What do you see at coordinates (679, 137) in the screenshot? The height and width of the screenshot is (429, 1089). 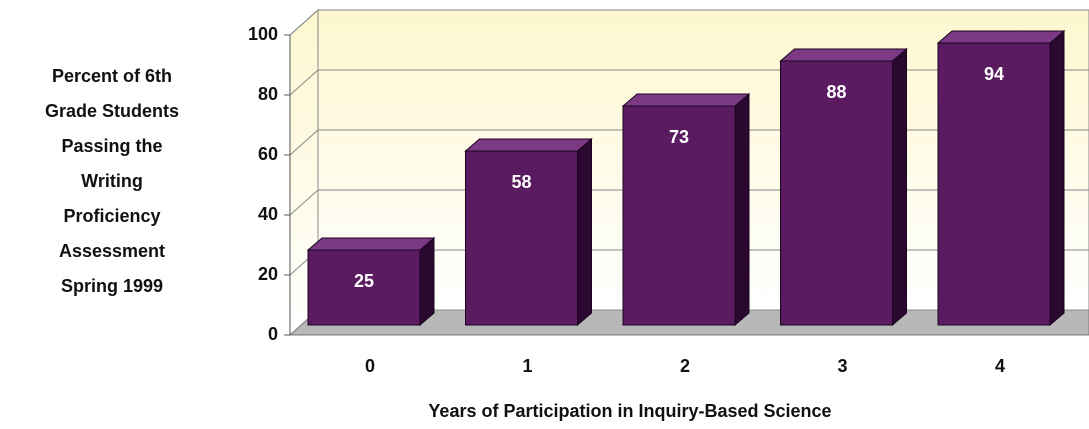 I see `data-label: 73` at bounding box center [679, 137].